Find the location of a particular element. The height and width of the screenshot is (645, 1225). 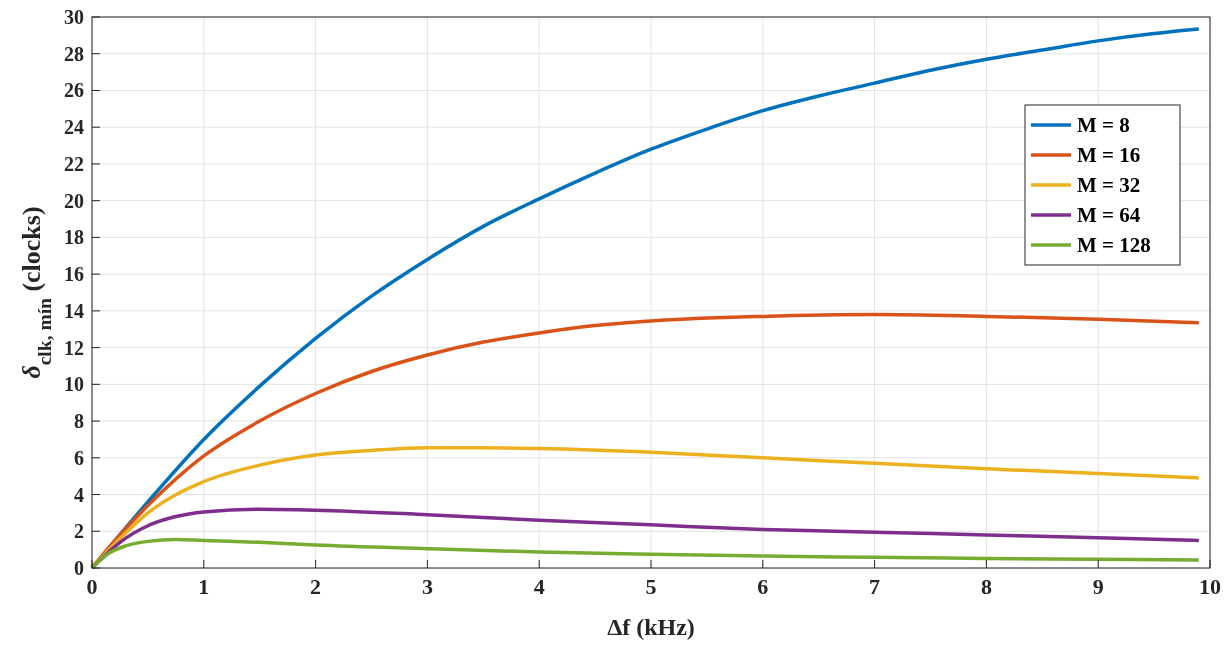

x-tick-label: 4 is located at coordinates (539, 586).